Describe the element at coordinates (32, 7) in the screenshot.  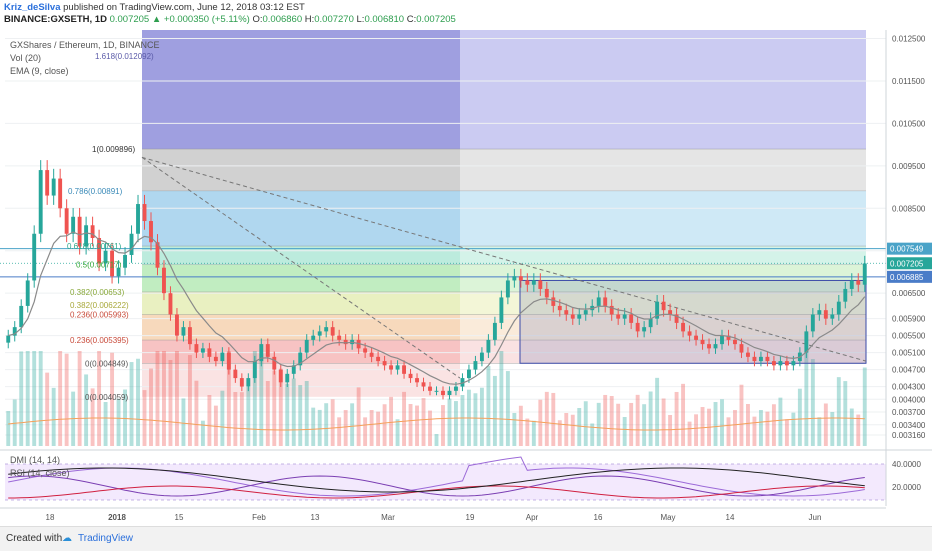
I see `author-link: Kriz_deSilva` at that location.